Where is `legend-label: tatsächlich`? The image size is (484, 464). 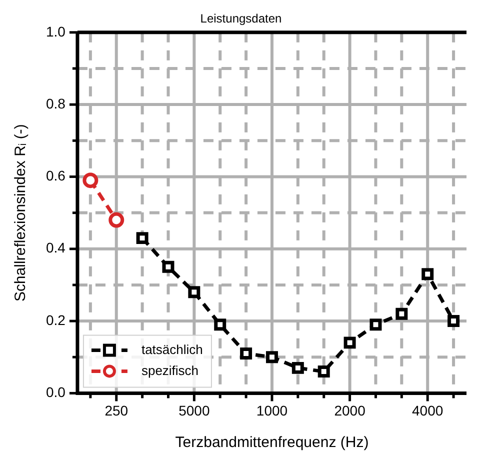 legend-label: tatsächlich is located at coordinates (172, 349).